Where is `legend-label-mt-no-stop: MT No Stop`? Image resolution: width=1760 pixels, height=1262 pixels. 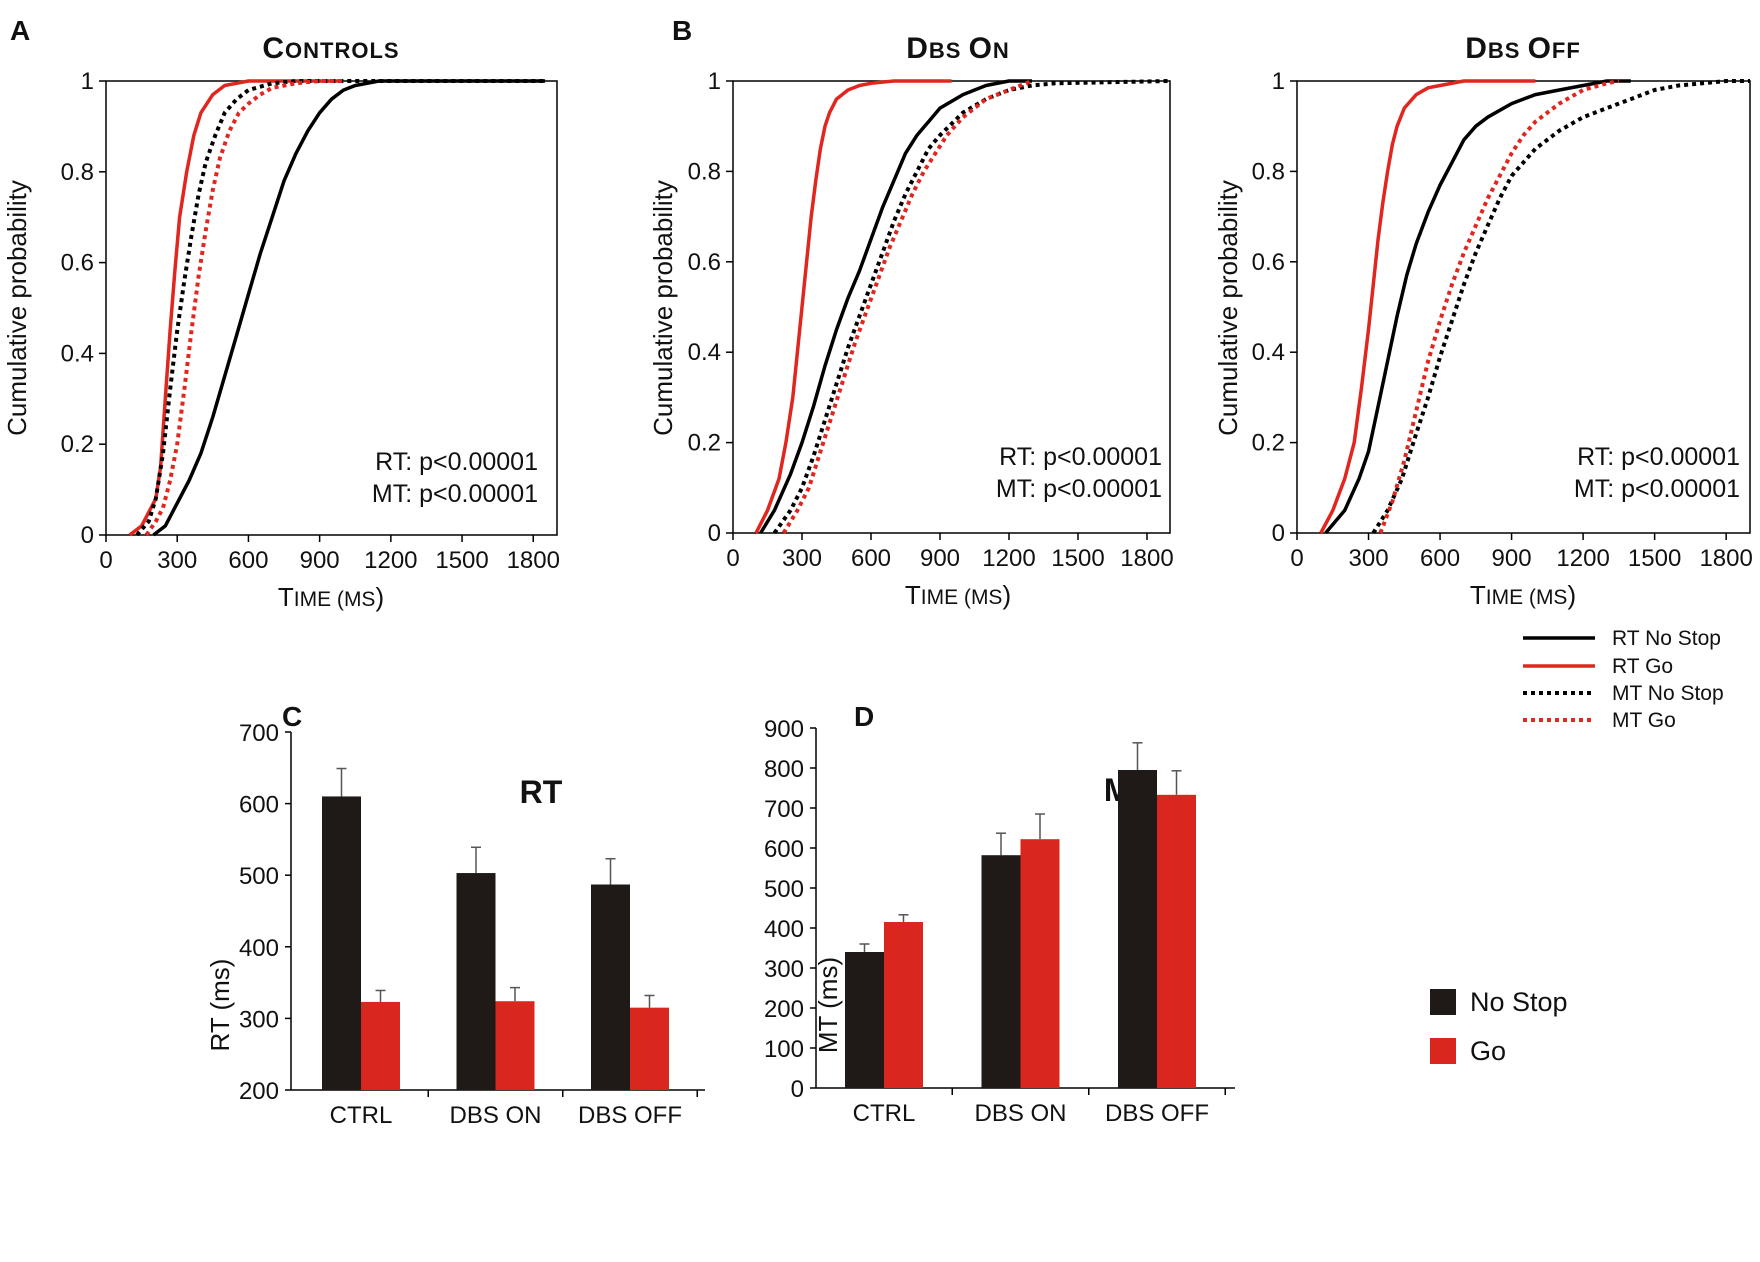
legend-label-mt-no-stop: MT No Stop is located at coordinates (1668, 693).